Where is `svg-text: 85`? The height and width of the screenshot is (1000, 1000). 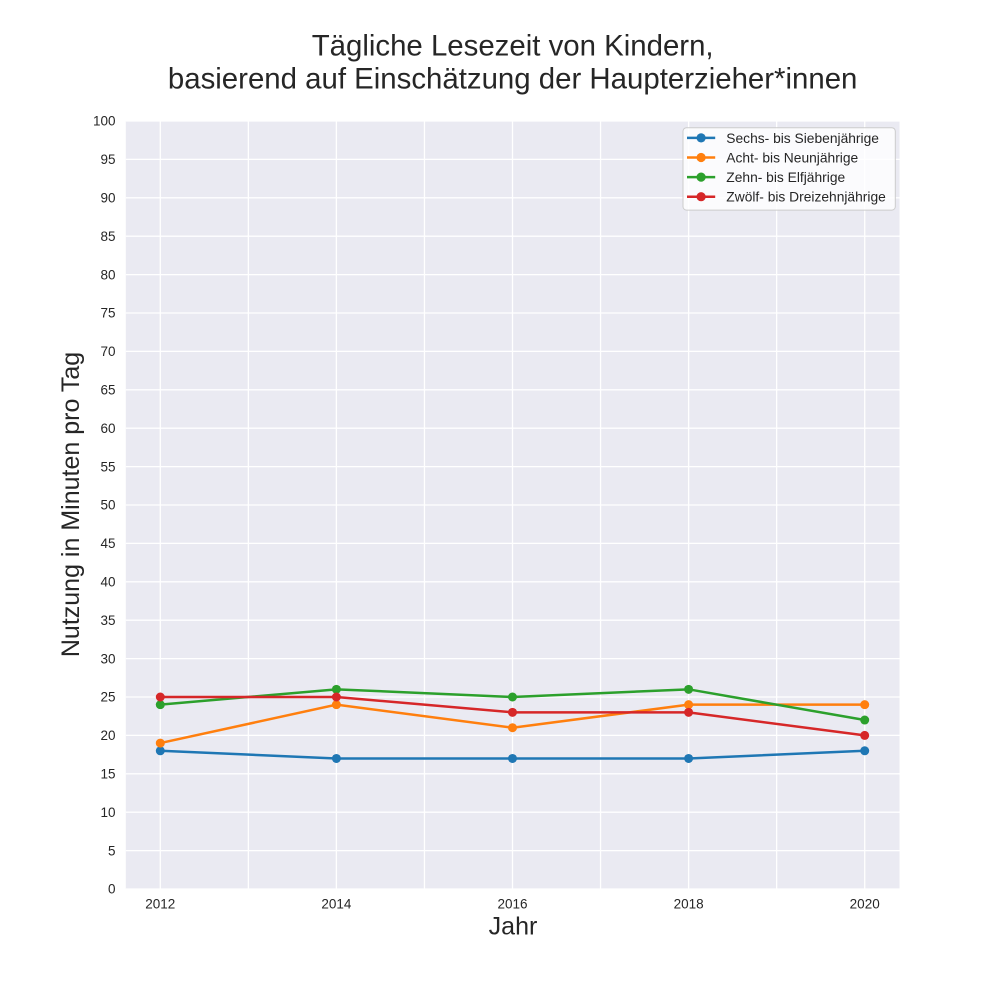 svg-text: 85 is located at coordinates (107, 236).